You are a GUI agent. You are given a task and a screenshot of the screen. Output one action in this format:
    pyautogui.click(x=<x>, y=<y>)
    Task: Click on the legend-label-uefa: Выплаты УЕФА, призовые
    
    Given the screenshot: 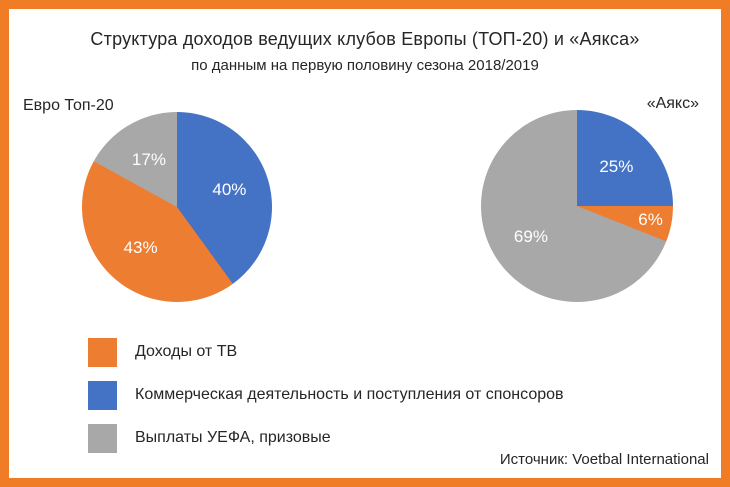 What is the action you would take?
    pyautogui.click(x=233, y=437)
    